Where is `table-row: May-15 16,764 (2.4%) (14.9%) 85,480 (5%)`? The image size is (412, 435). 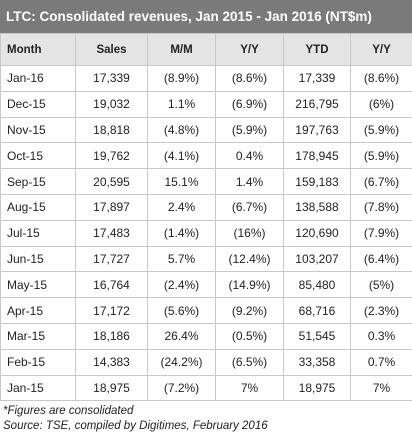 table-row: May-15 16,764 (2.4%) (14.9%) 85,480 (5%) is located at coordinates (206, 285).